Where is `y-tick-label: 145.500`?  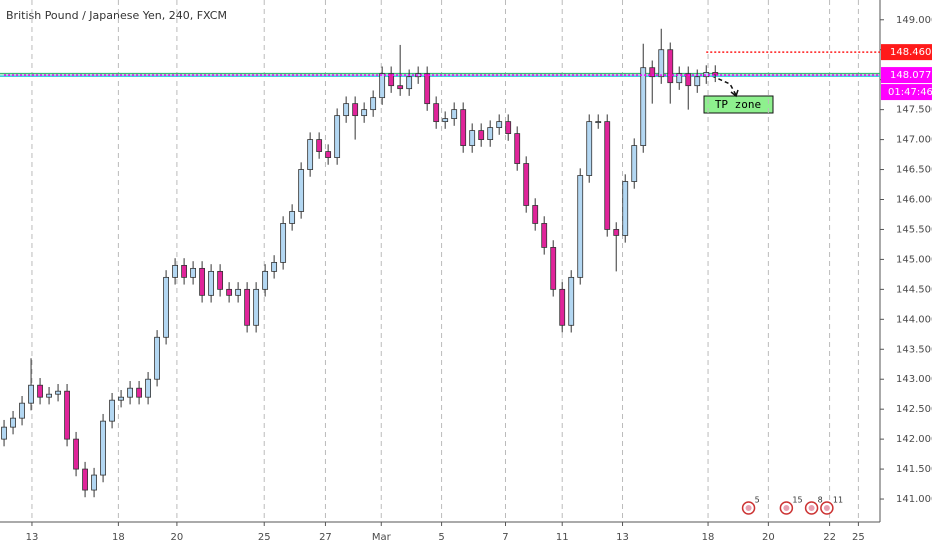
y-tick-label: 145.500 is located at coordinates (914, 229).